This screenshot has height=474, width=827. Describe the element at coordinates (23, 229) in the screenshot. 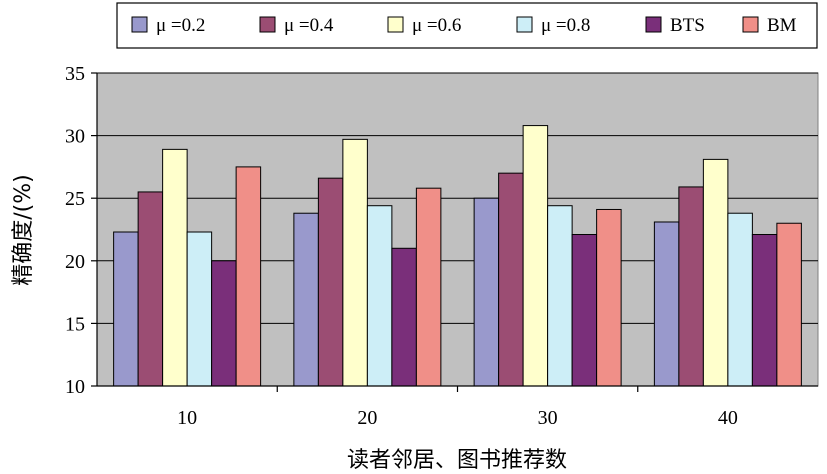

I see `y-axis-title: 精确度/(%)` at that location.